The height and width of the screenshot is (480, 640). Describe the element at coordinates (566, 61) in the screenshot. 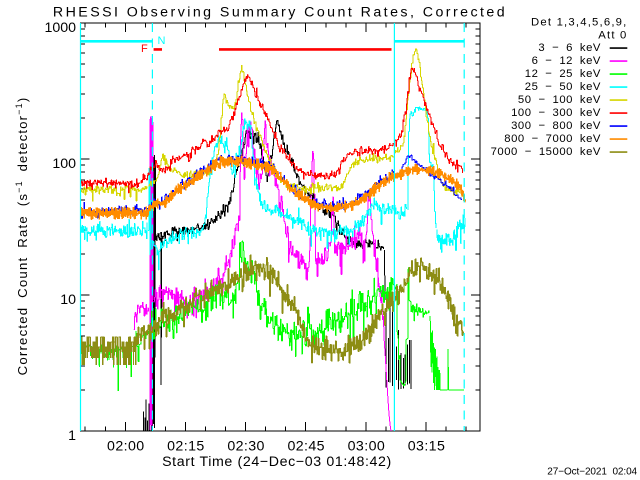

I see `svg-text: 6 − 12 keV` at that location.